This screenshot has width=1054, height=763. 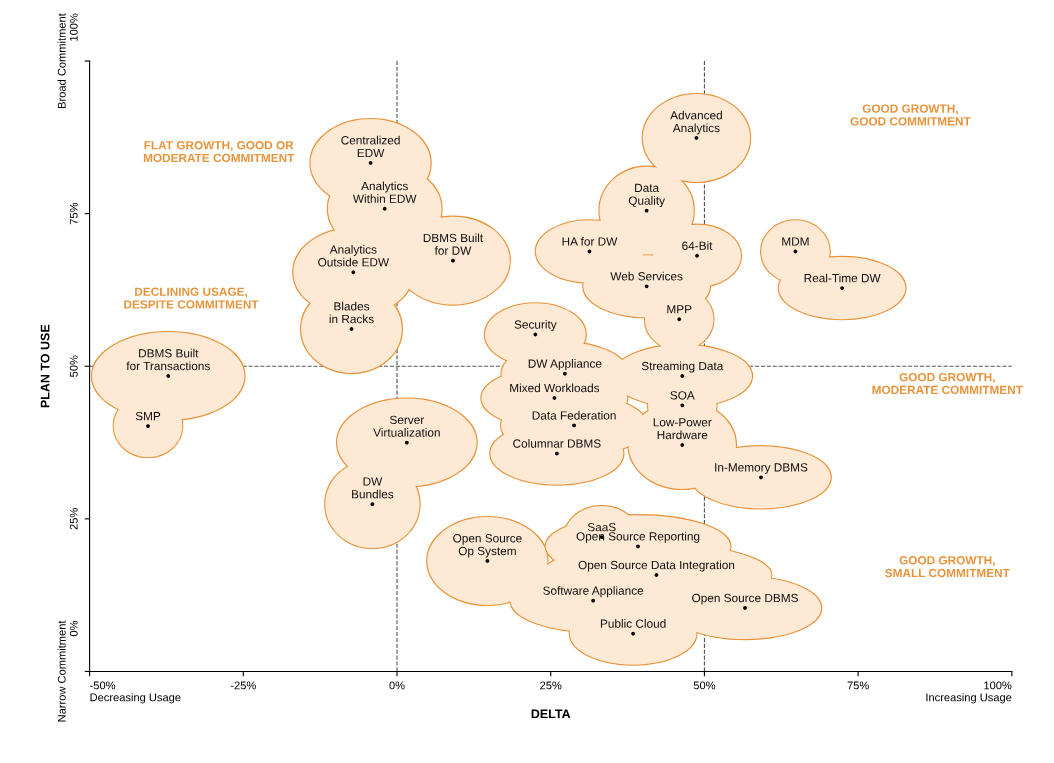 I want to click on annotation: Streaming Data, so click(x=682, y=367).